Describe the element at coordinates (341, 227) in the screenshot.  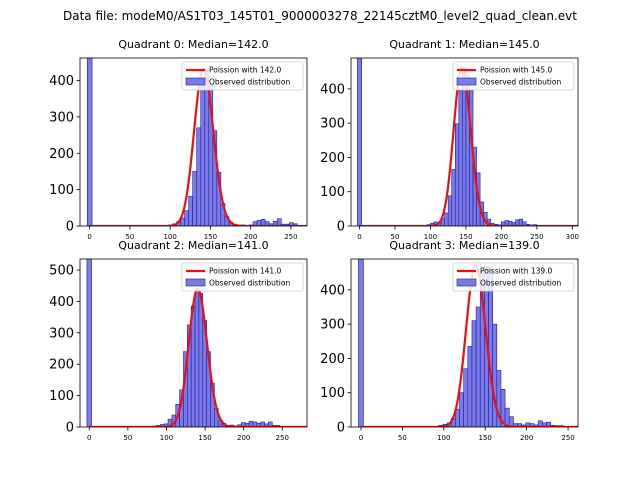
I see `quadrant-1-ytick-label: 0` at that location.